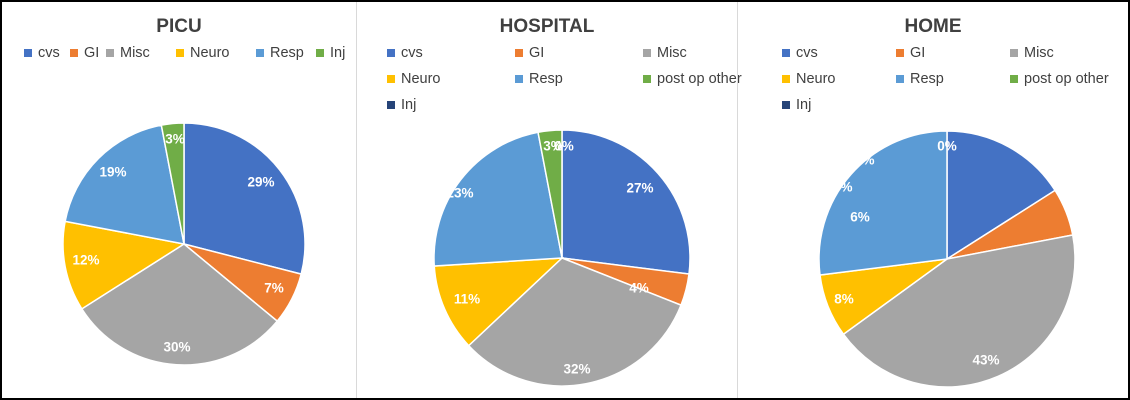 The image size is (1130, 400). I want to click on data-label-cvs: 29%, so click(260, 182).